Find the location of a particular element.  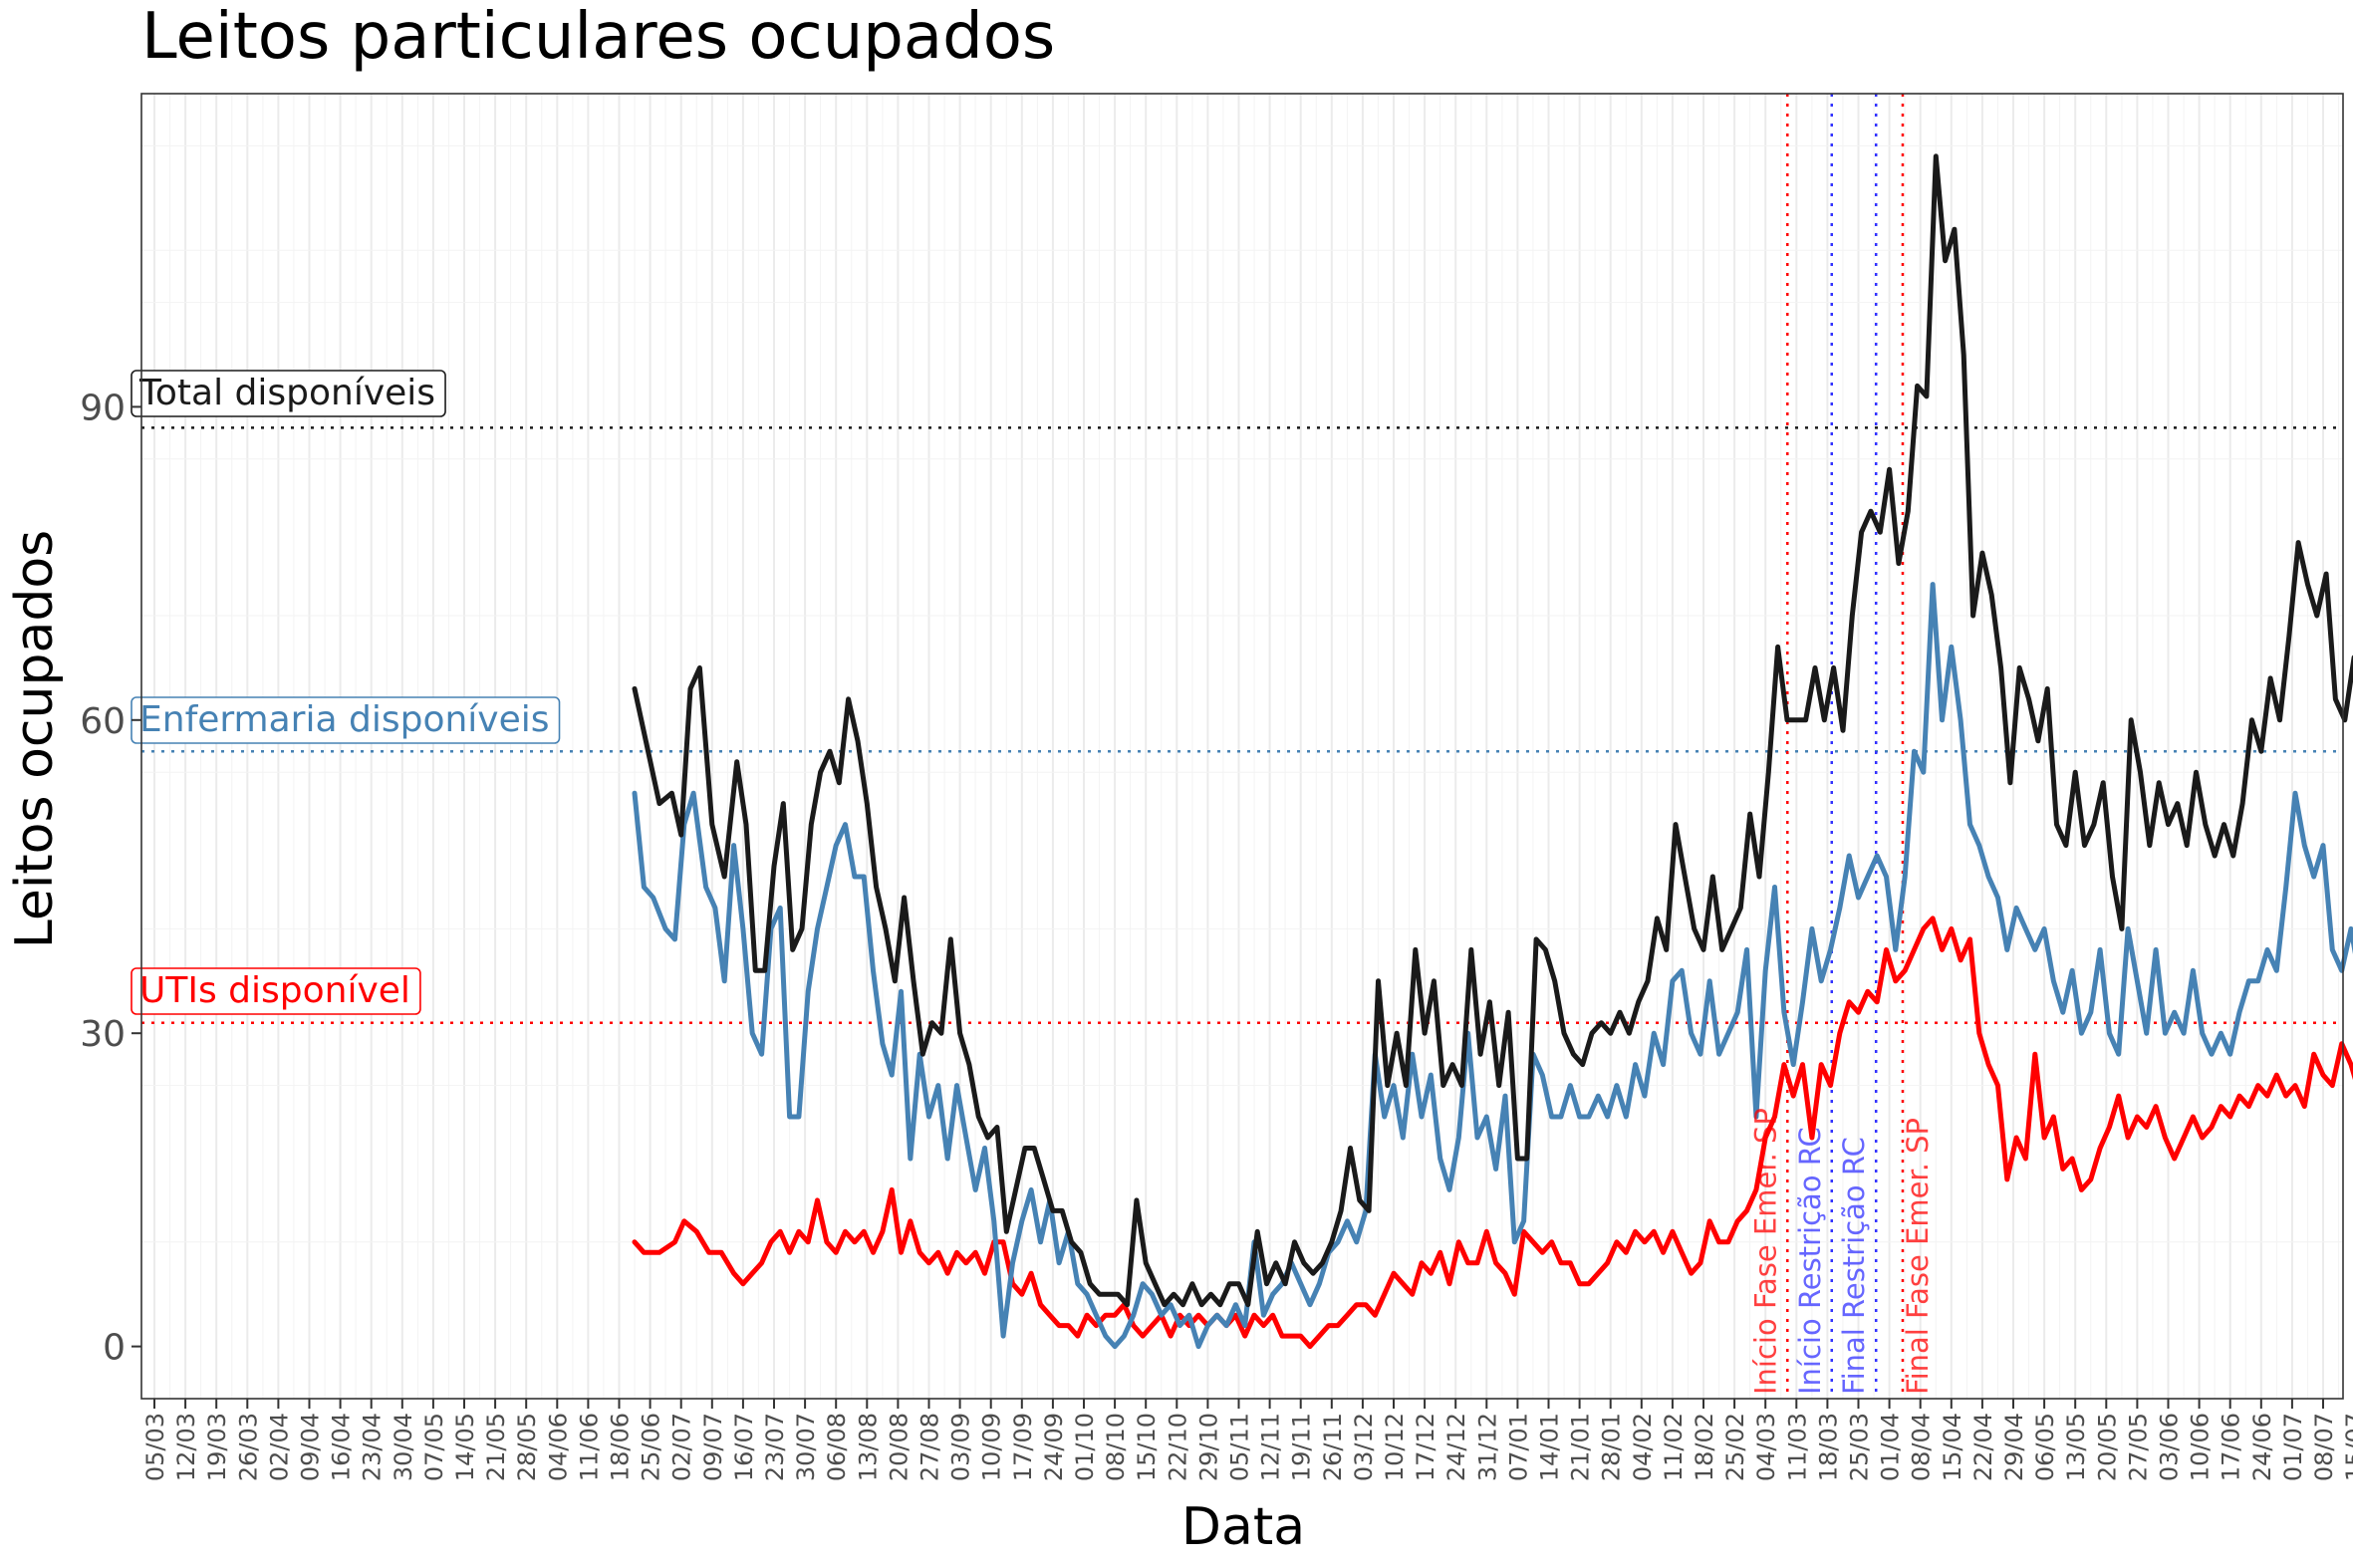

hline-label-text: UTIs disponível is located at coordinates (274, 990).